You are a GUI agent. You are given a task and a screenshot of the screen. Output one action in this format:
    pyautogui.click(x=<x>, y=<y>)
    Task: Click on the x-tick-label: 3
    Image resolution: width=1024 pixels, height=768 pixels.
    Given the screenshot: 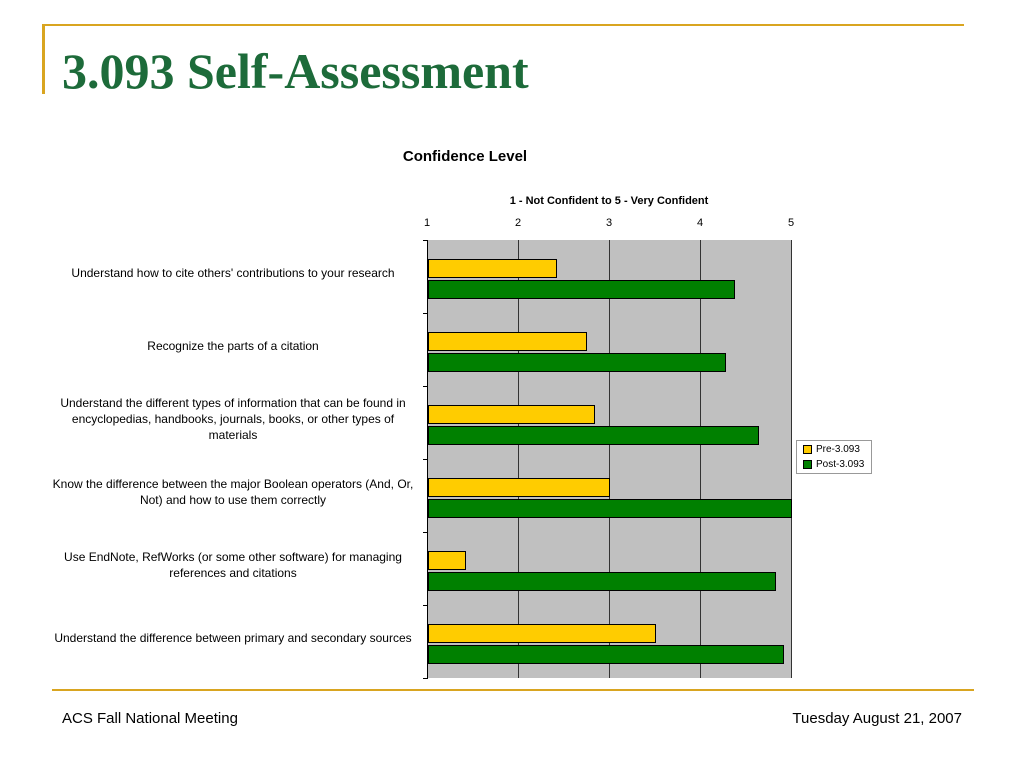 What is the action you would take?
    pyautogui.click(x=609, y=223)
    